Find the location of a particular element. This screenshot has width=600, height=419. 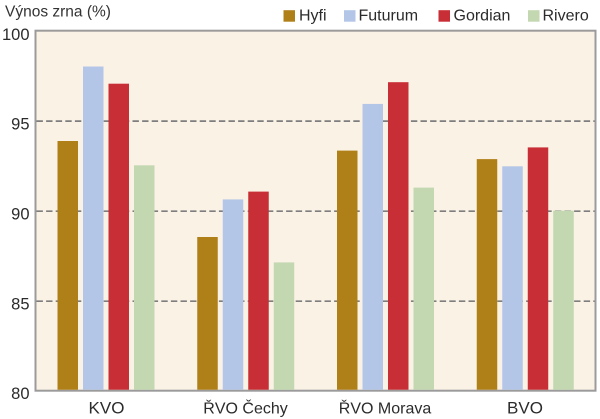

svg-text: 80 is located at coordinates (20, 394).